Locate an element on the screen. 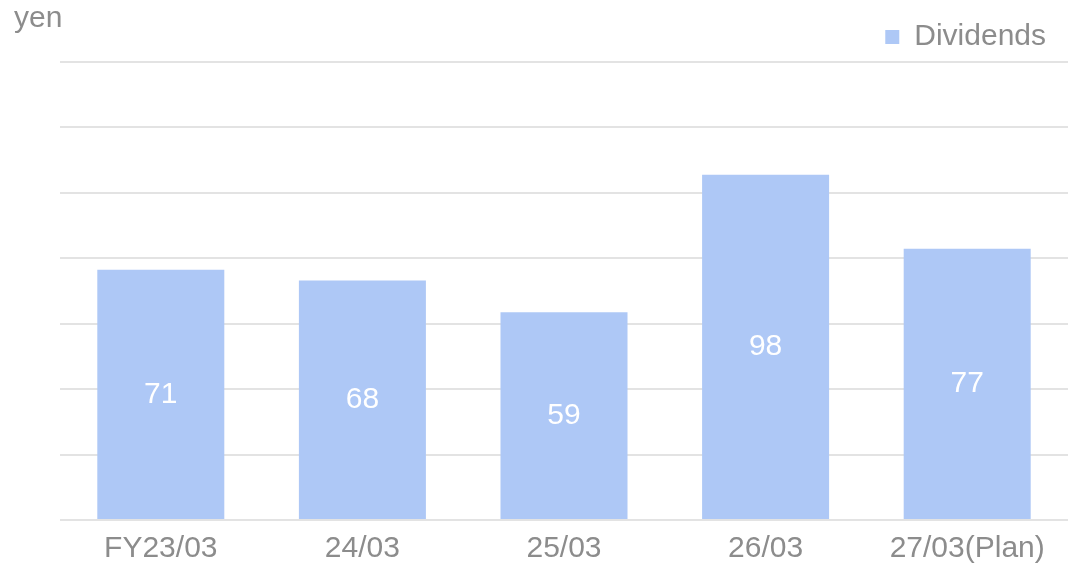 This screenshot has width=1068, height=578. x-tick-label: FY23/03 is located at coordinates (161, 547).